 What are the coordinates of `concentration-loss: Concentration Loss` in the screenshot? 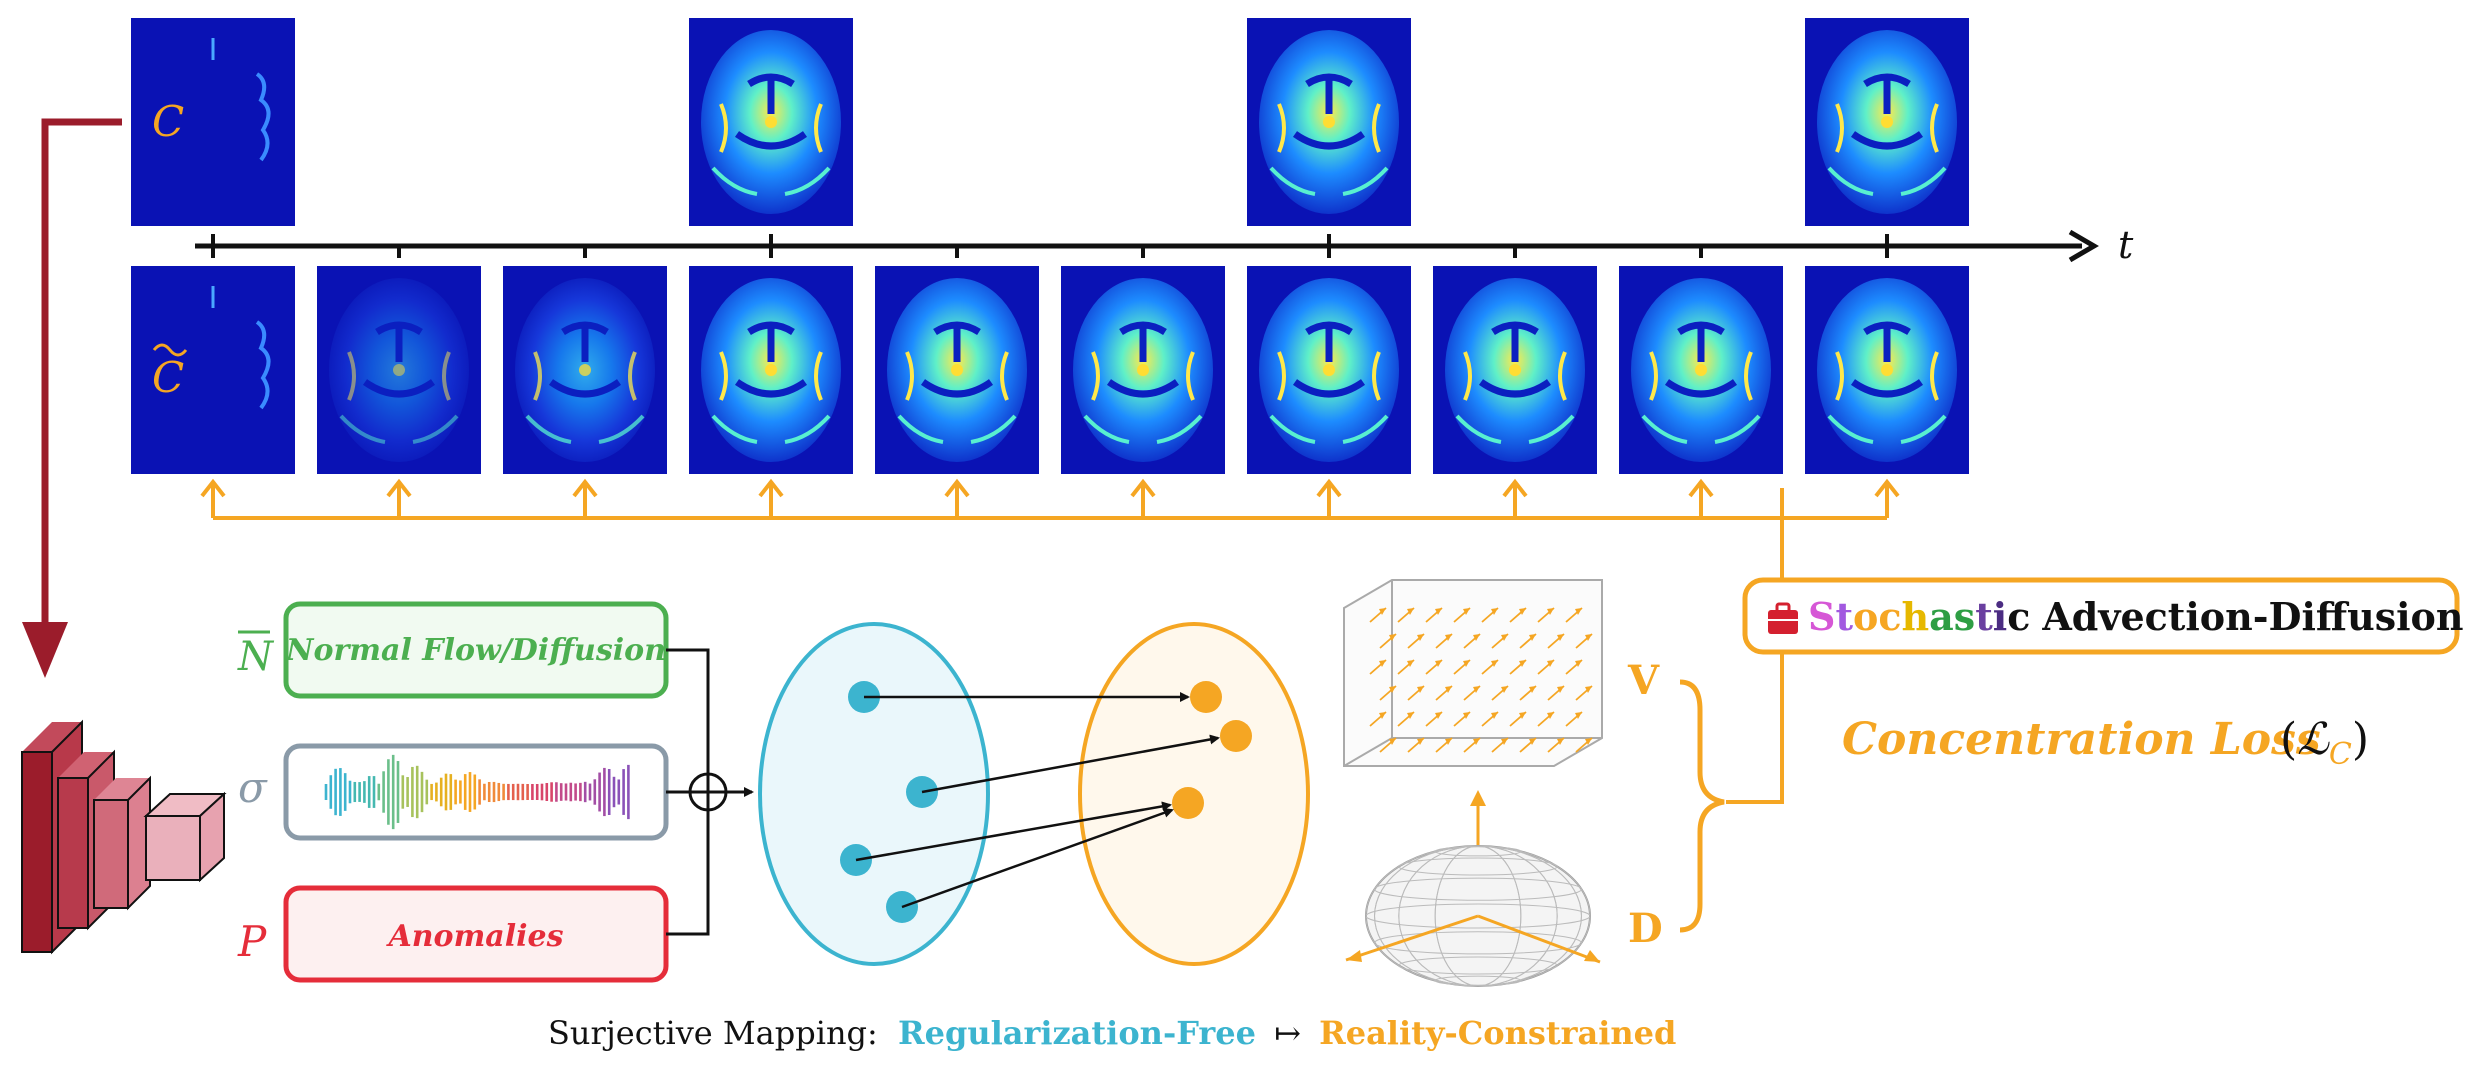 It's located at (2081, 739).